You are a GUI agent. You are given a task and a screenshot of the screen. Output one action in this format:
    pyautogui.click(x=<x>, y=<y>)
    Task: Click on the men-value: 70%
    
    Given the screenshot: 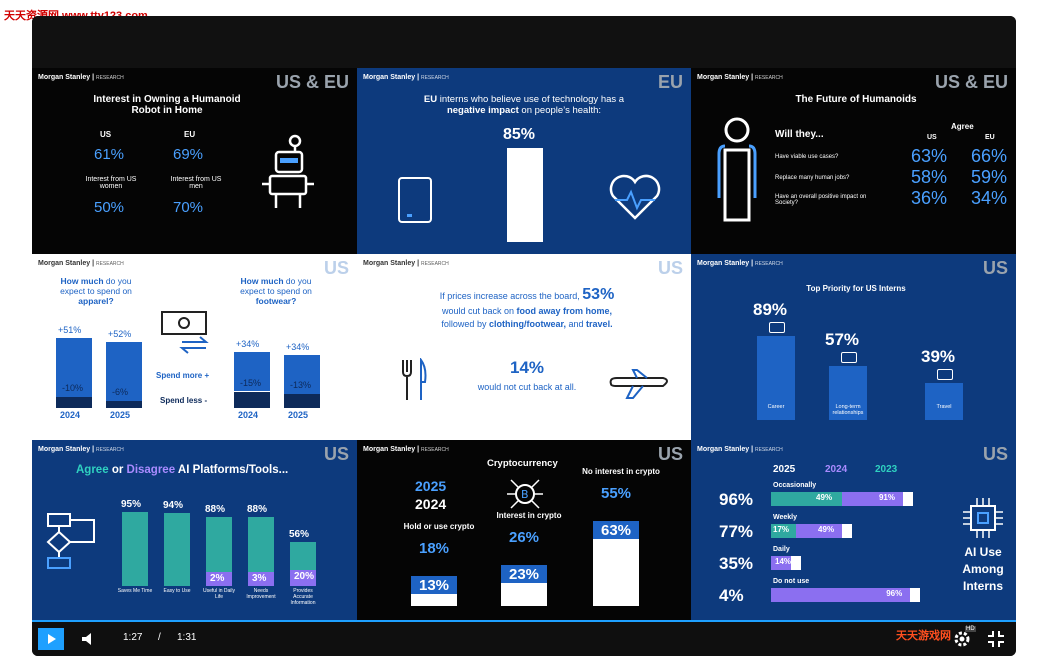 What is the action you would take?
    pyautogui.click(x=188, y=207)
    